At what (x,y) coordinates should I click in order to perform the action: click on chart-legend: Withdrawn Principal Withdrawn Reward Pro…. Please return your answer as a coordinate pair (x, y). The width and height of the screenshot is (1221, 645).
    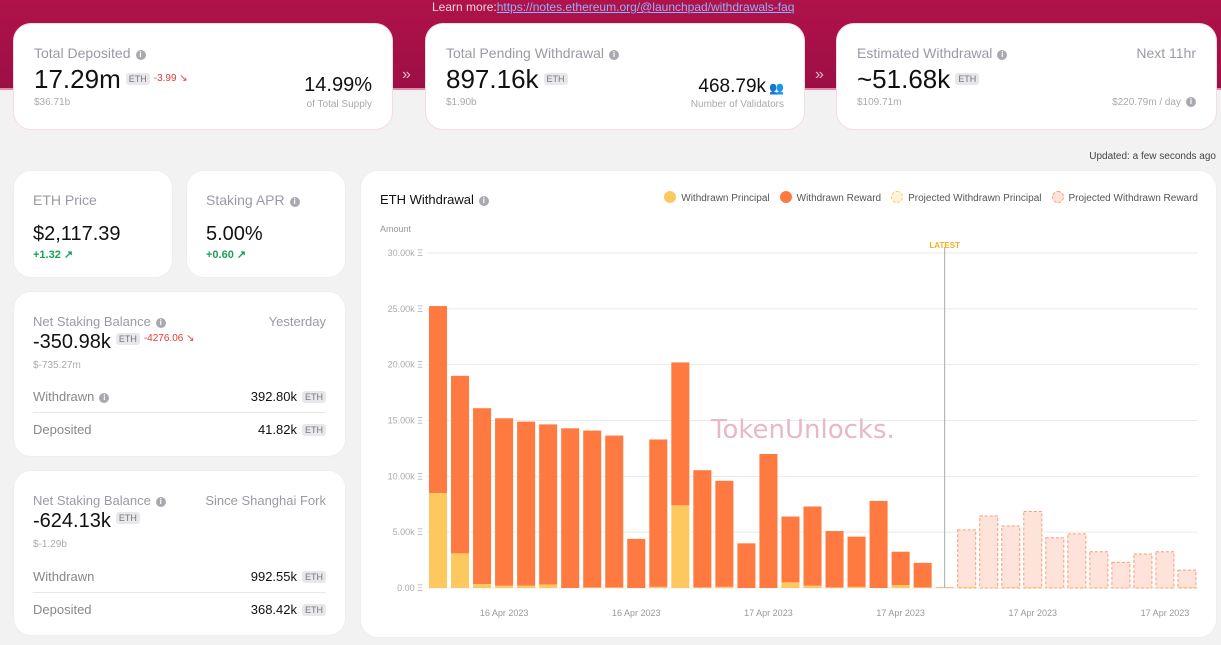
    Looking at the image, I should click on (931, 197).